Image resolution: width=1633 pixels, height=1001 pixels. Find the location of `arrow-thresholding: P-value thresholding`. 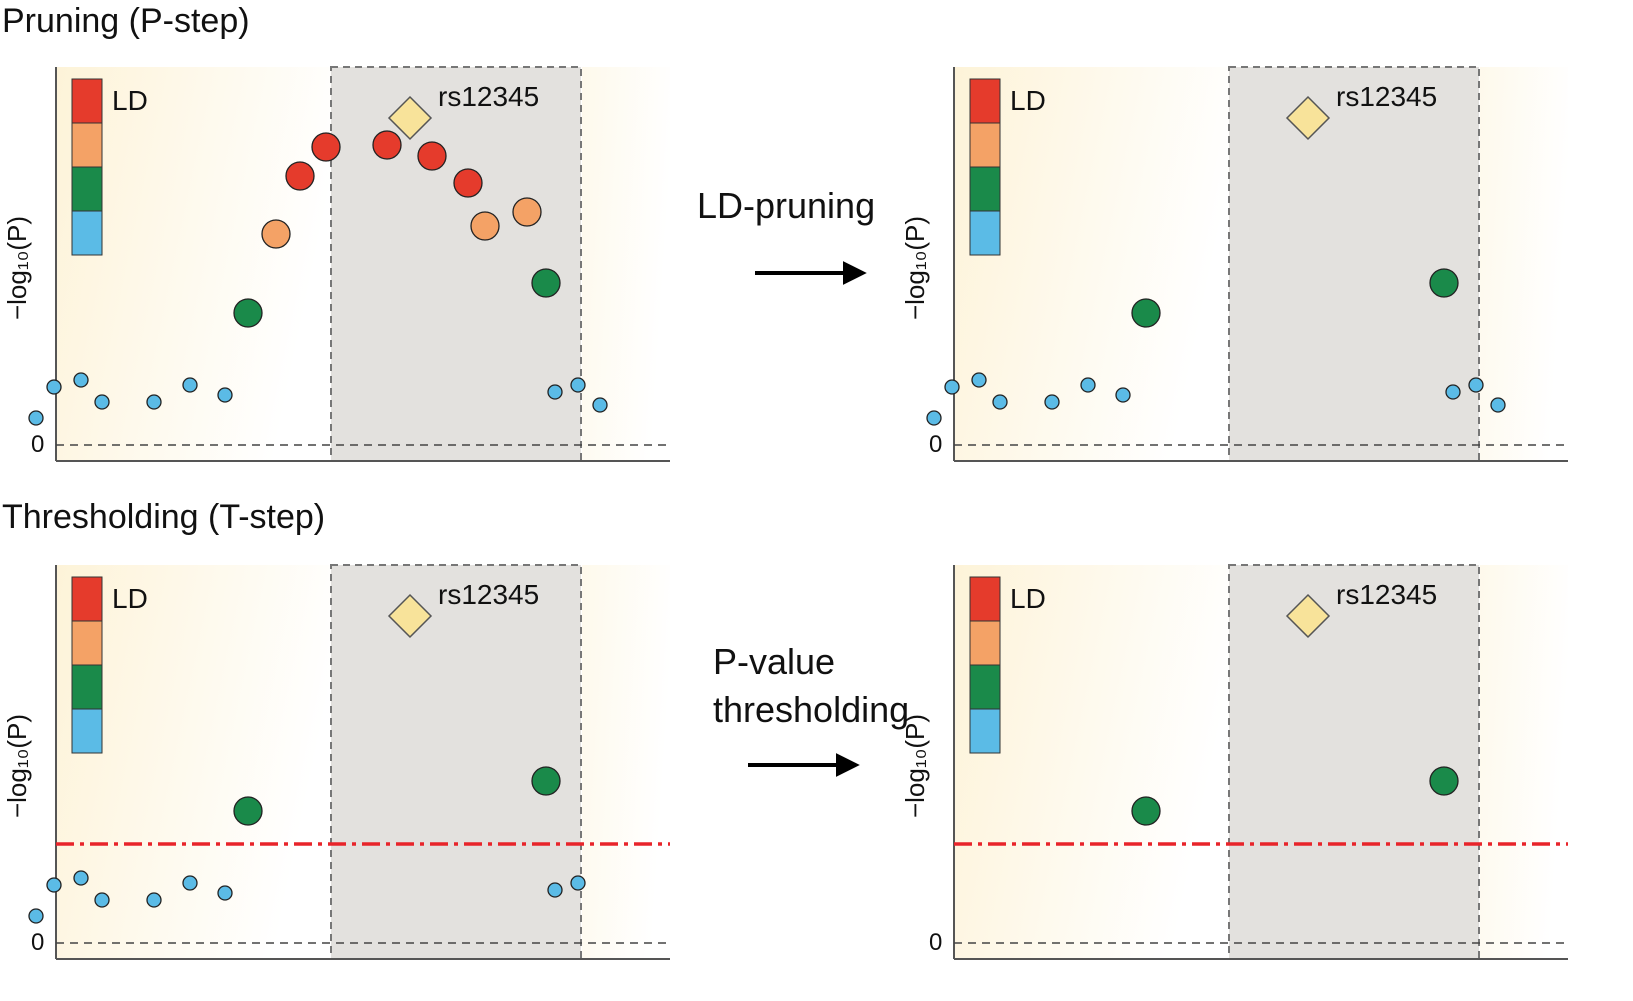

arrow-thresholding: P-value thresholding is located at coordinates (811, 709).